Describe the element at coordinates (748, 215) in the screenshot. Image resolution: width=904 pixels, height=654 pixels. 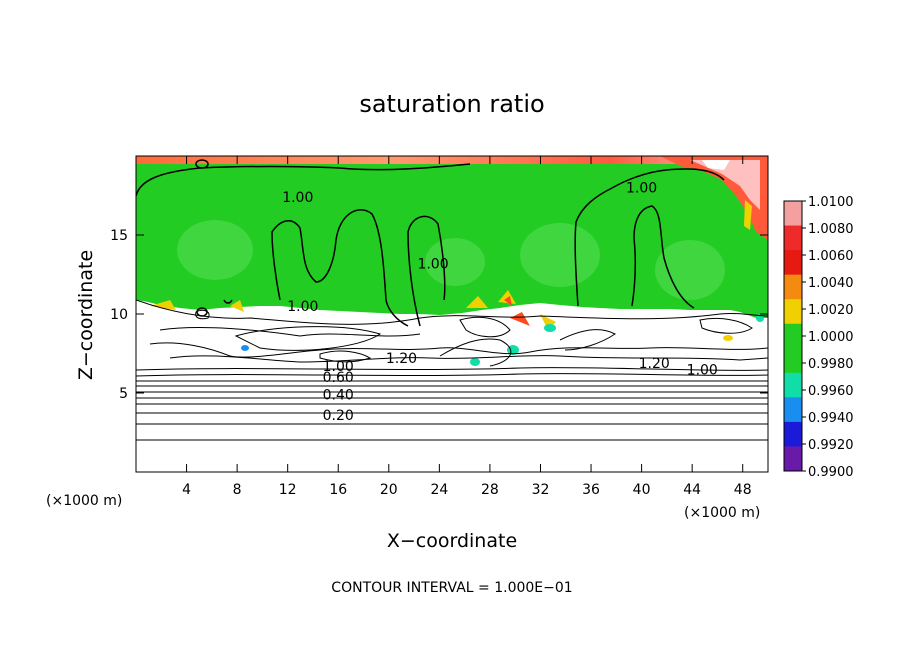
I see `yellow-streak` at that location.